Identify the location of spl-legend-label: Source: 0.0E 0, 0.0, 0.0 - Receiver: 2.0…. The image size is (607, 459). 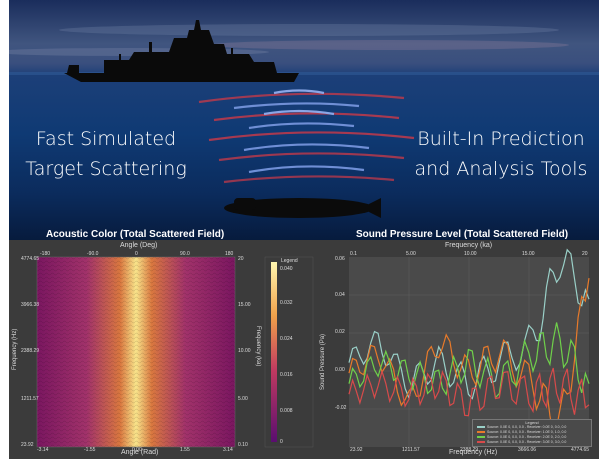
(527, 437).